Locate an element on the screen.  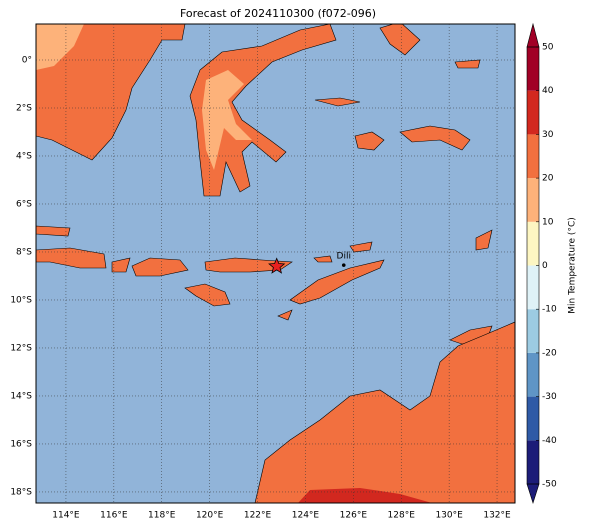
y-tick-label: 12°S is located at coordinates (21, 348).